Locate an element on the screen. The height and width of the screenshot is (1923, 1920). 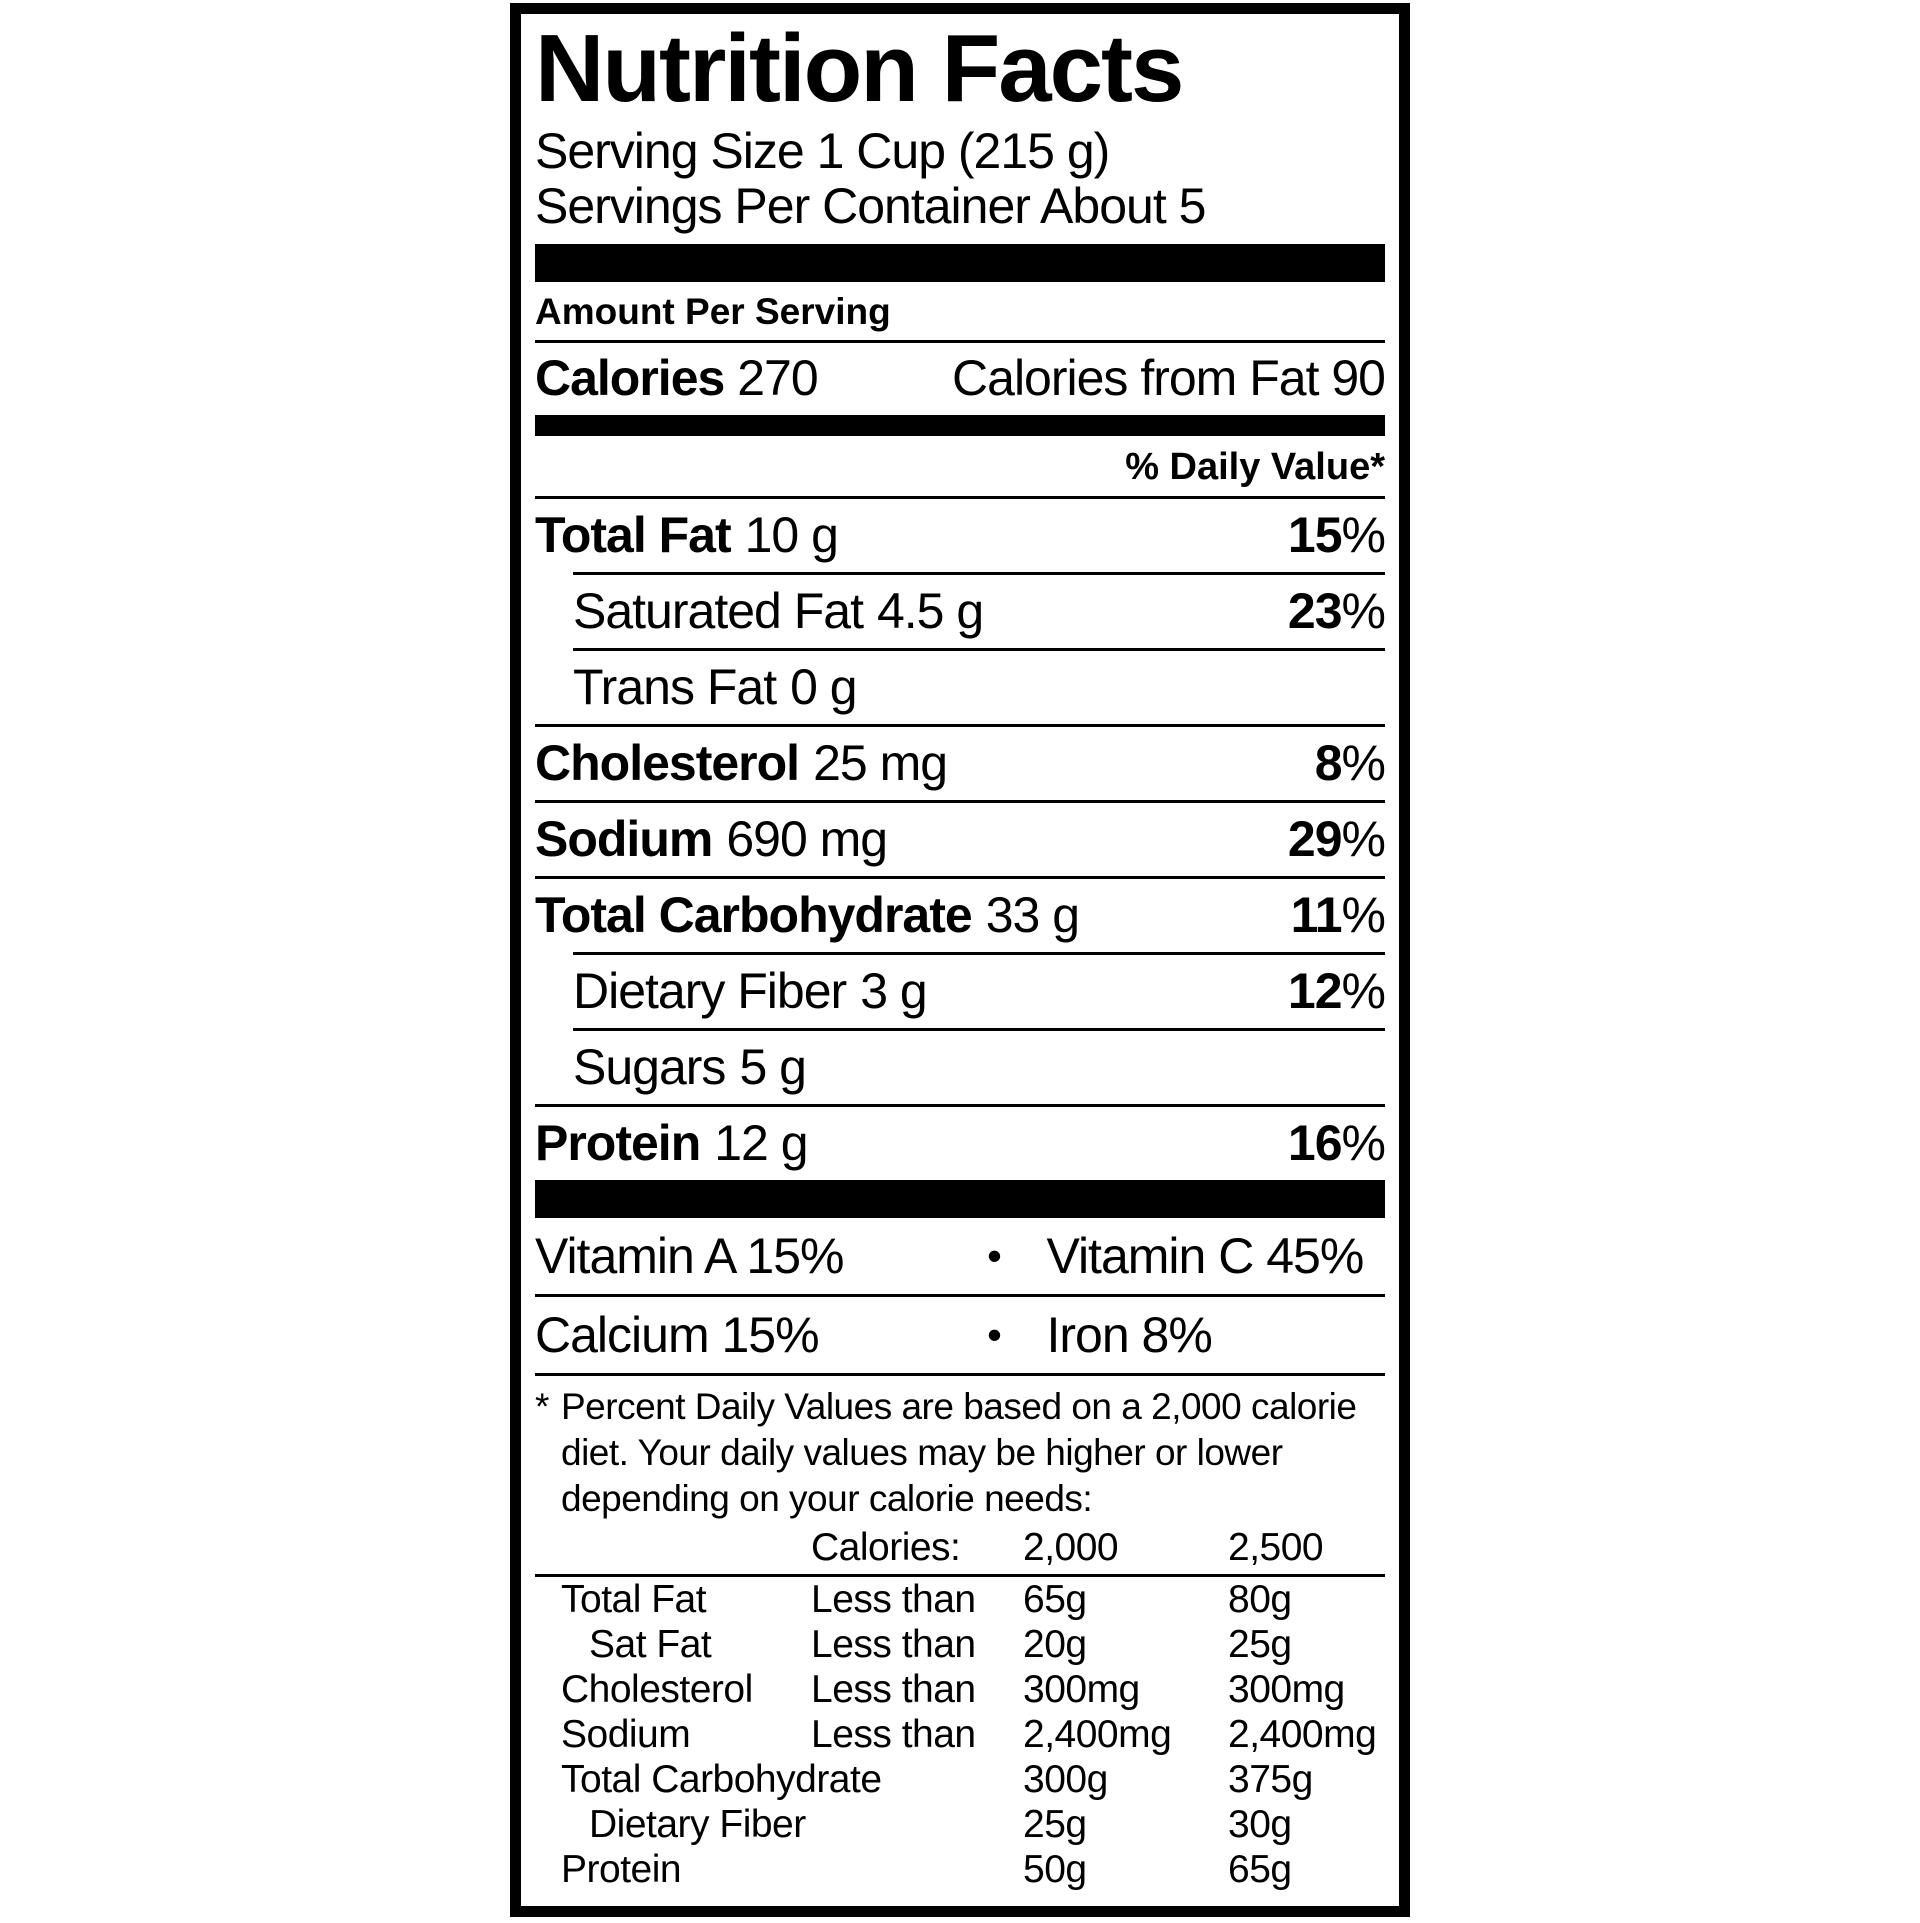
nutrient-name-amount: Sodium 690 mg is located at coordinates (711, 839).